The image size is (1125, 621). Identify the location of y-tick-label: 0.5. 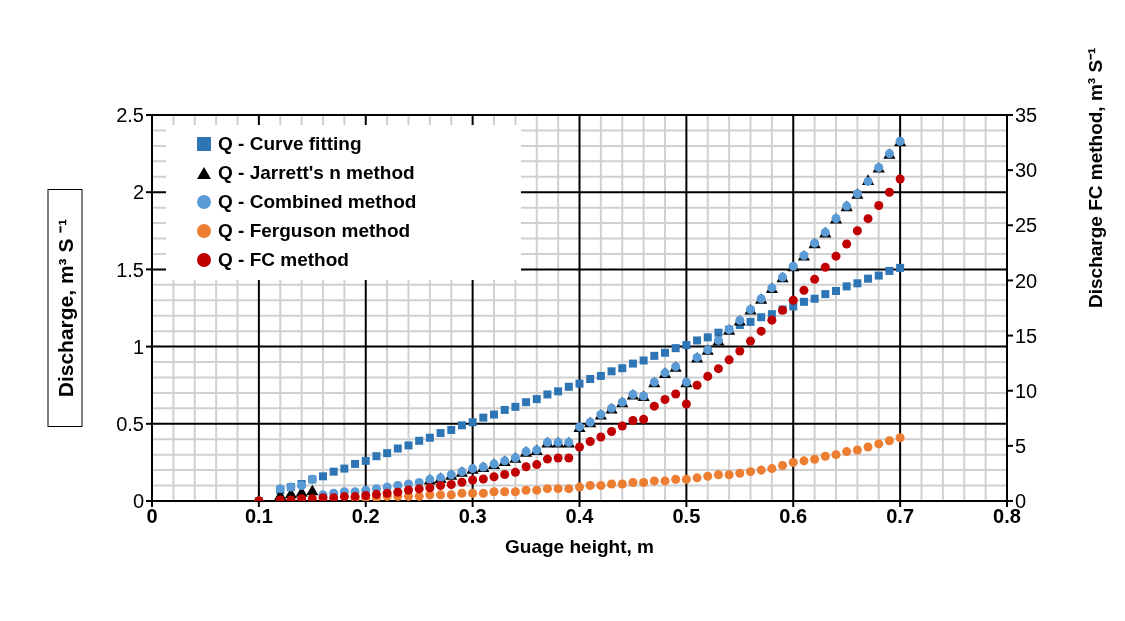
(130, 423).